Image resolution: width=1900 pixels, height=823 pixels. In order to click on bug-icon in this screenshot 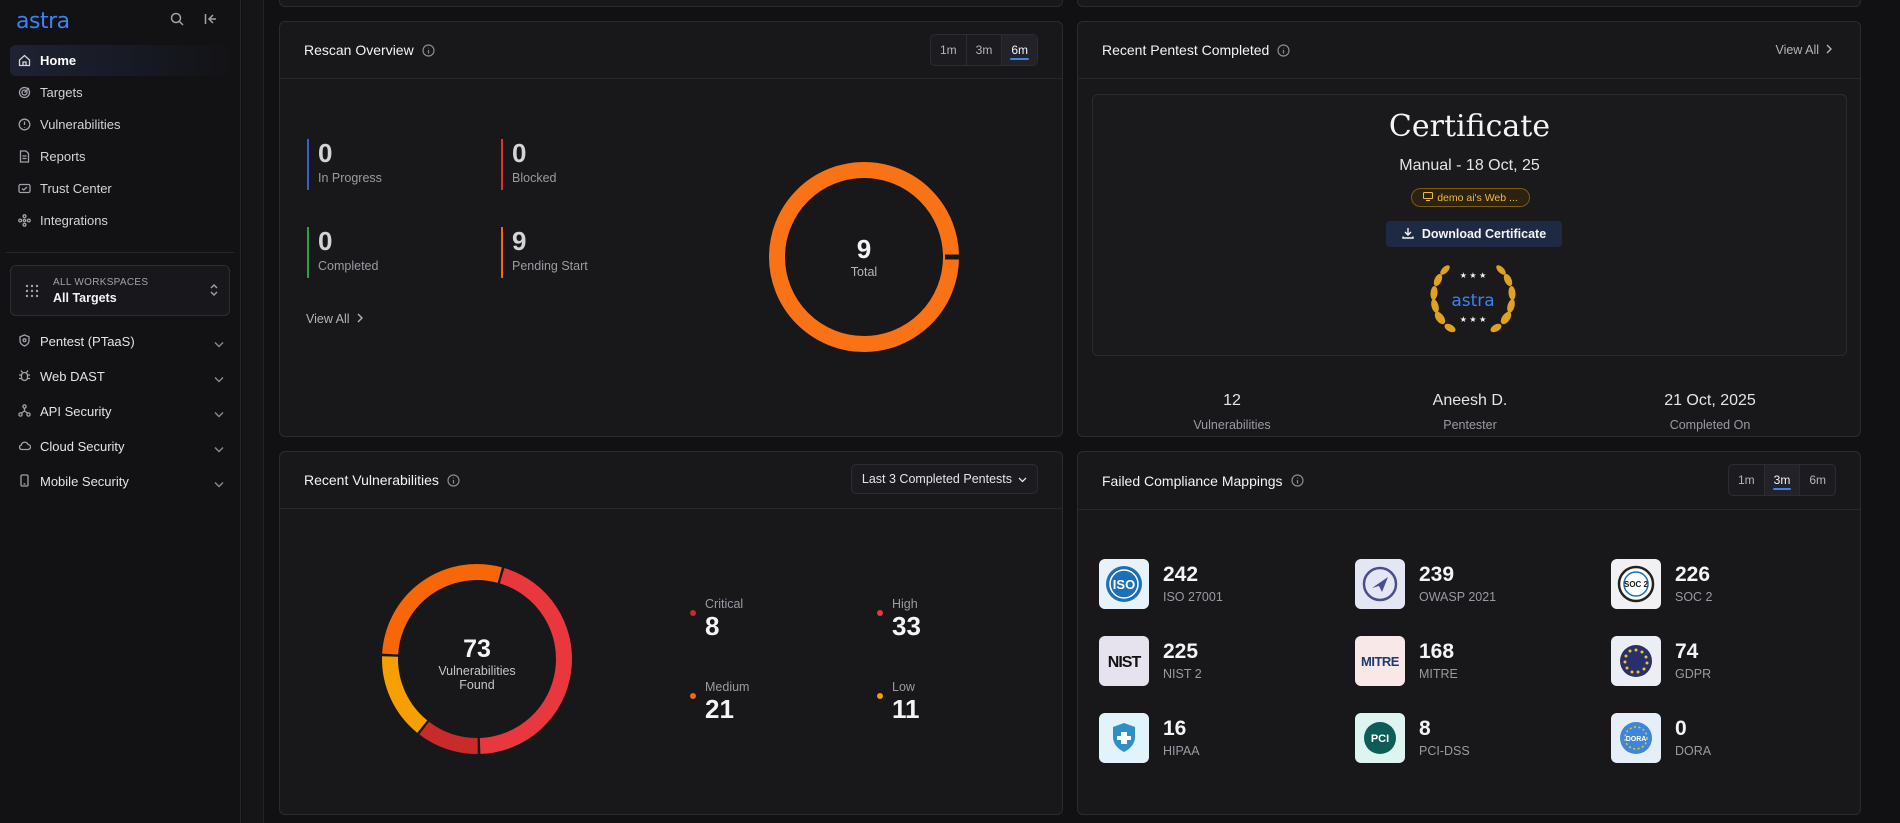, I will do `click(24, 377)`.